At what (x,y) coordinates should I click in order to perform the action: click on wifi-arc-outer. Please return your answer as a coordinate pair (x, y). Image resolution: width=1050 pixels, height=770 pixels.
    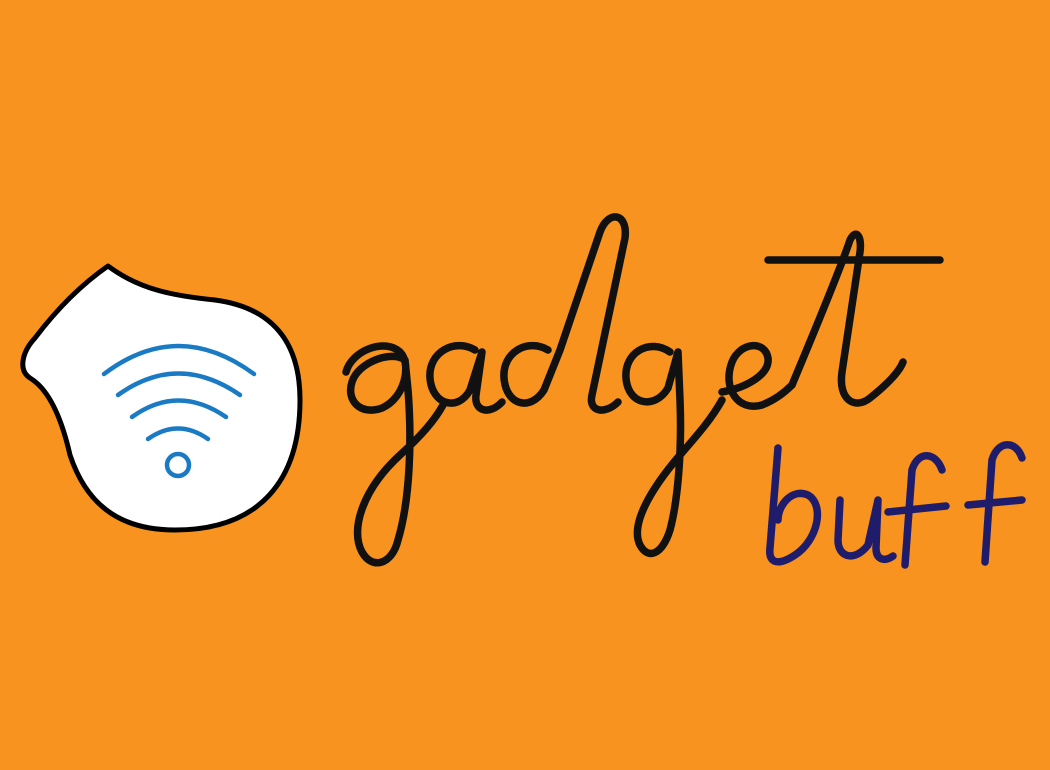
    Looking at the image, I should click on (179, 360).